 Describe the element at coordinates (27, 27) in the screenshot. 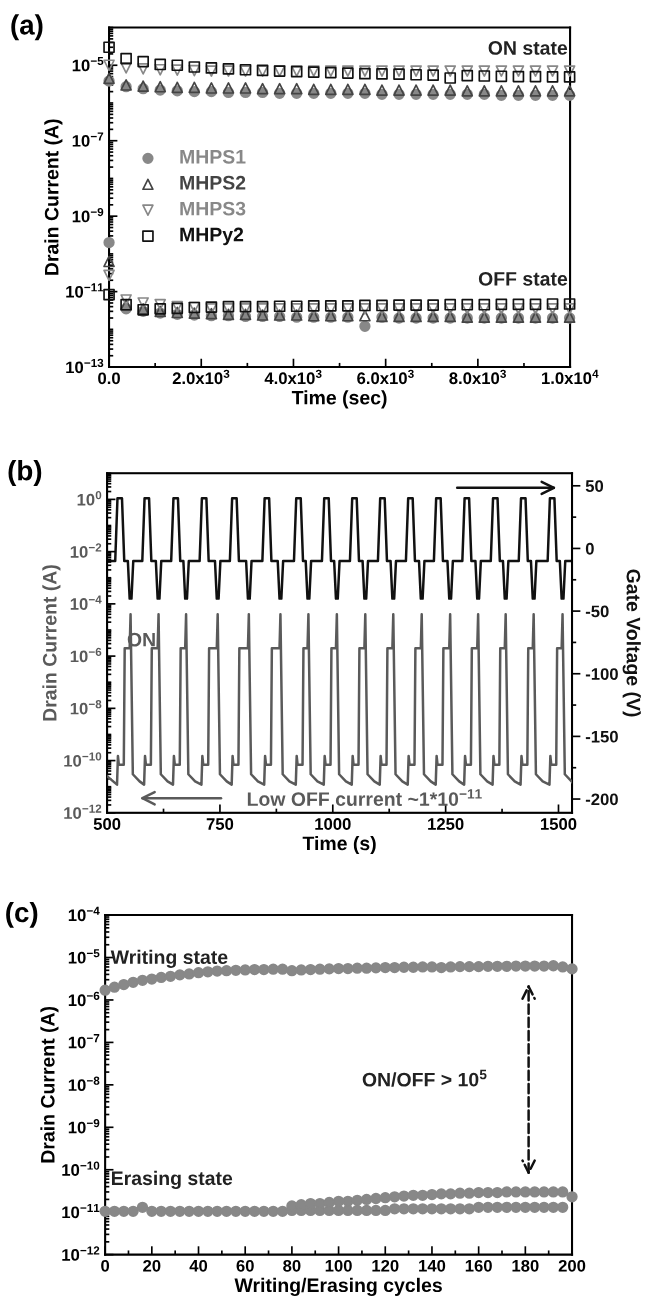

I see `chart-title: (a)` at that location.